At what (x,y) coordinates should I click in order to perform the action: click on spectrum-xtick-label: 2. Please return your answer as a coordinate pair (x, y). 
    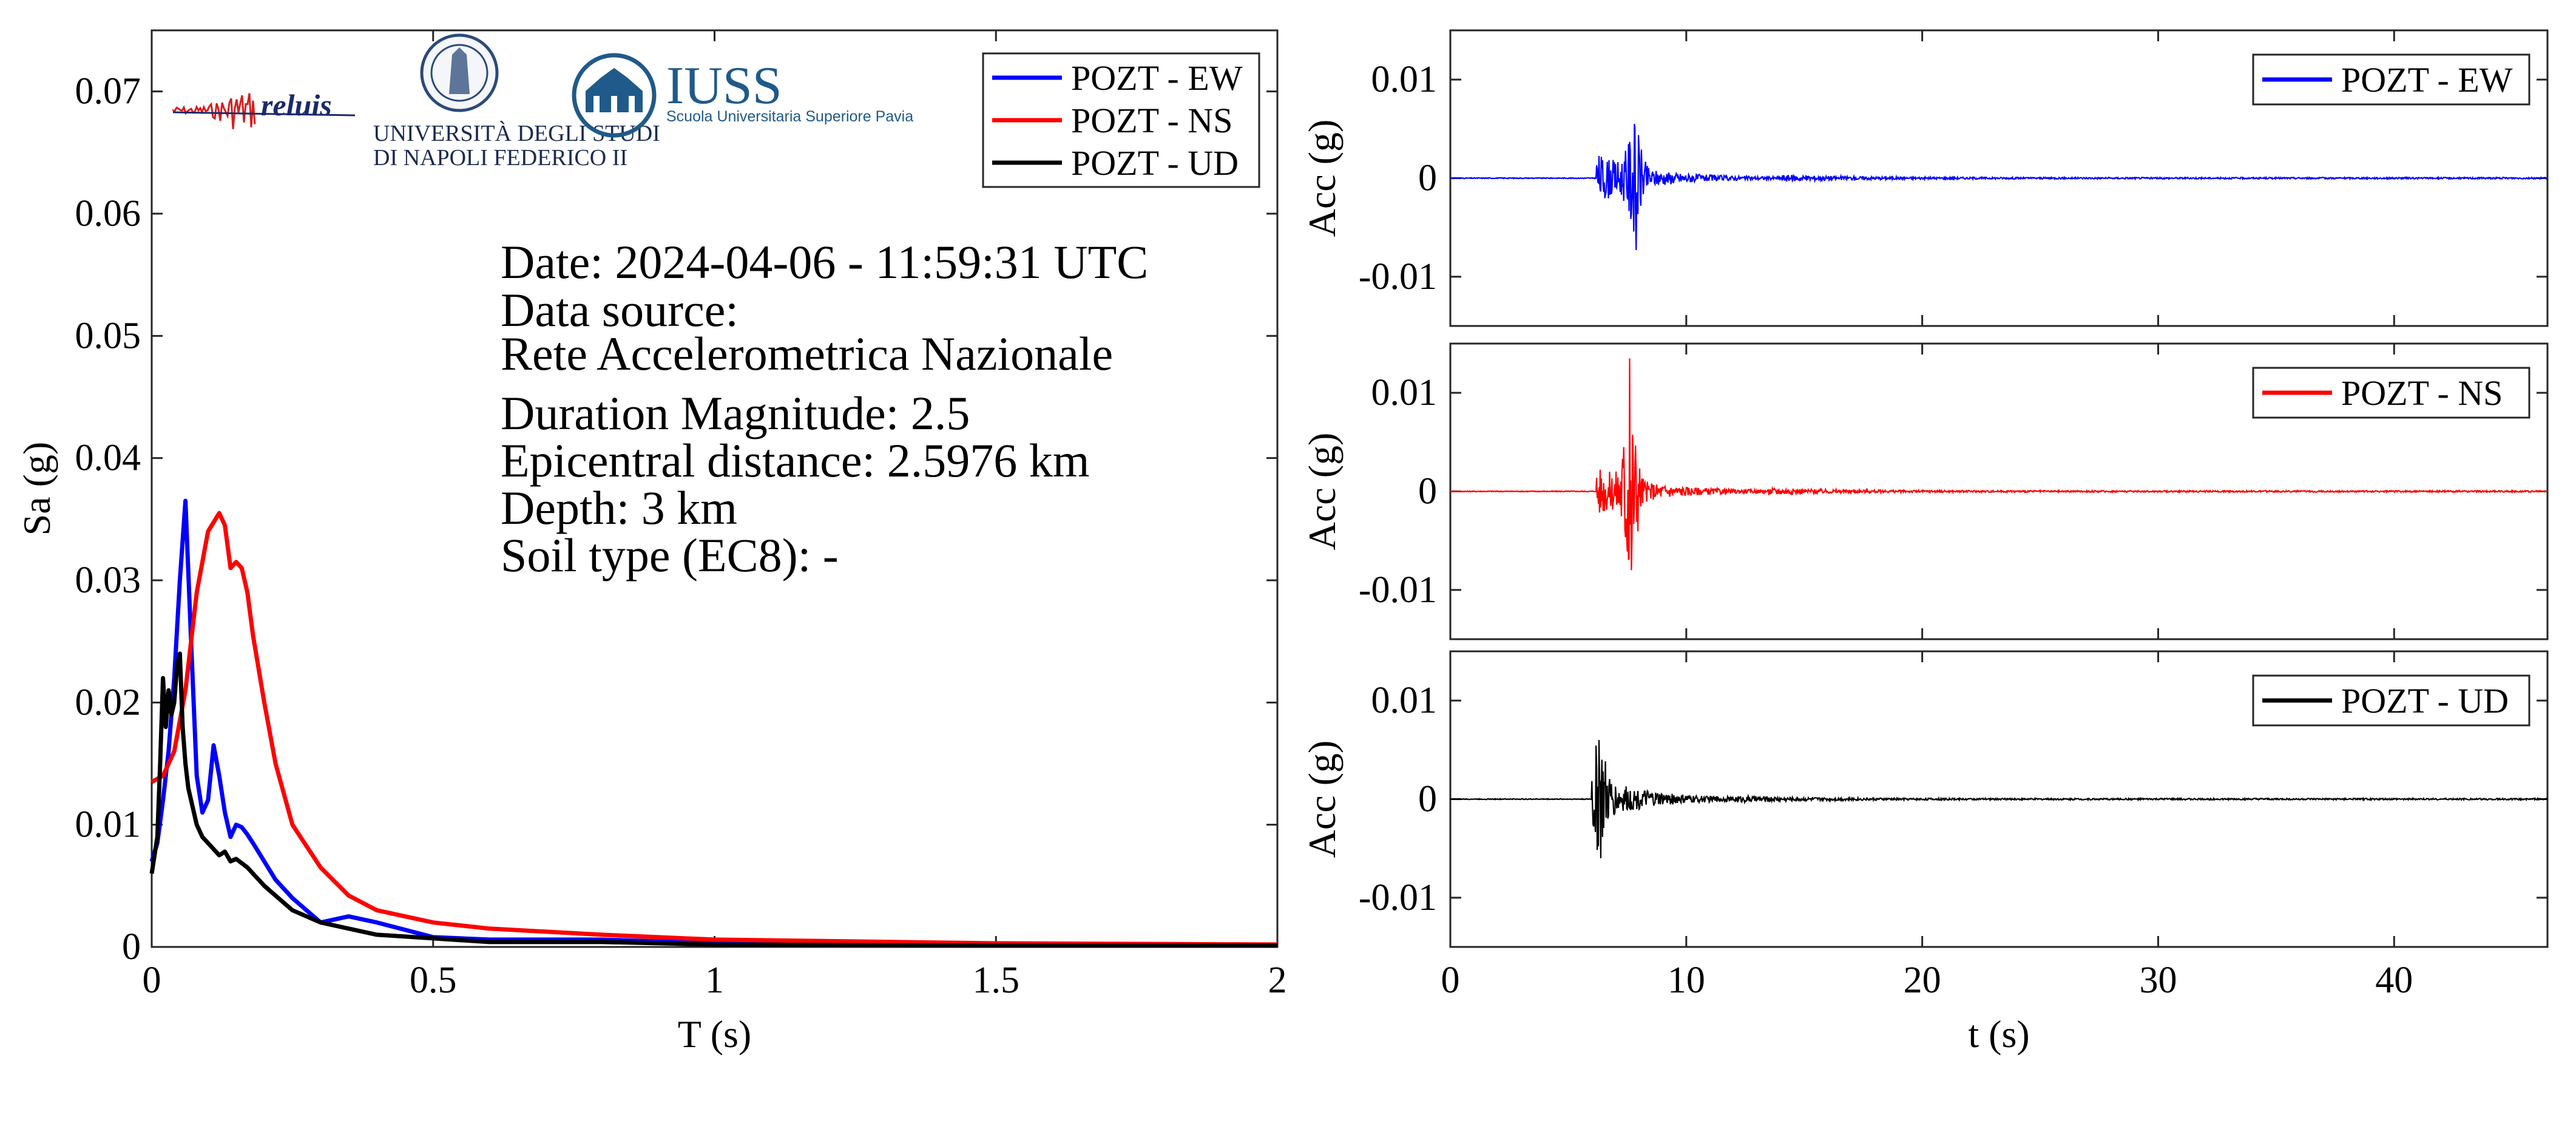
    Looking at the image, I should click on (1277, 980).